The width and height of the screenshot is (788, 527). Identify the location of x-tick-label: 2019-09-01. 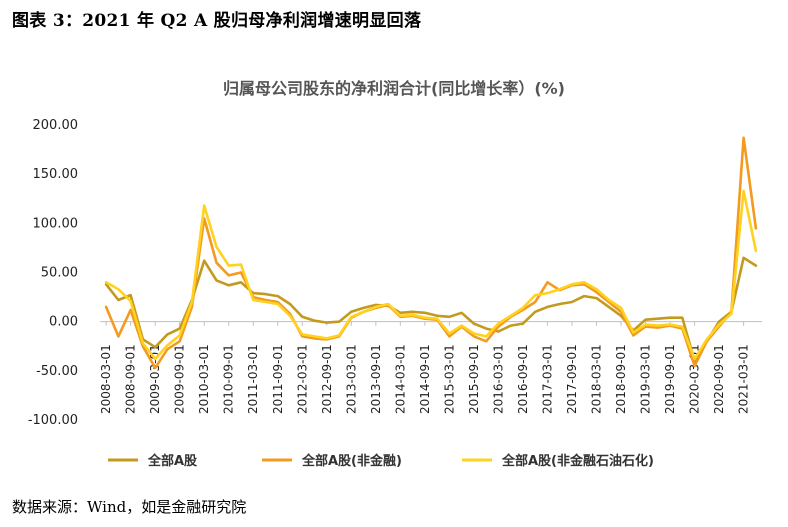
(670, 379).